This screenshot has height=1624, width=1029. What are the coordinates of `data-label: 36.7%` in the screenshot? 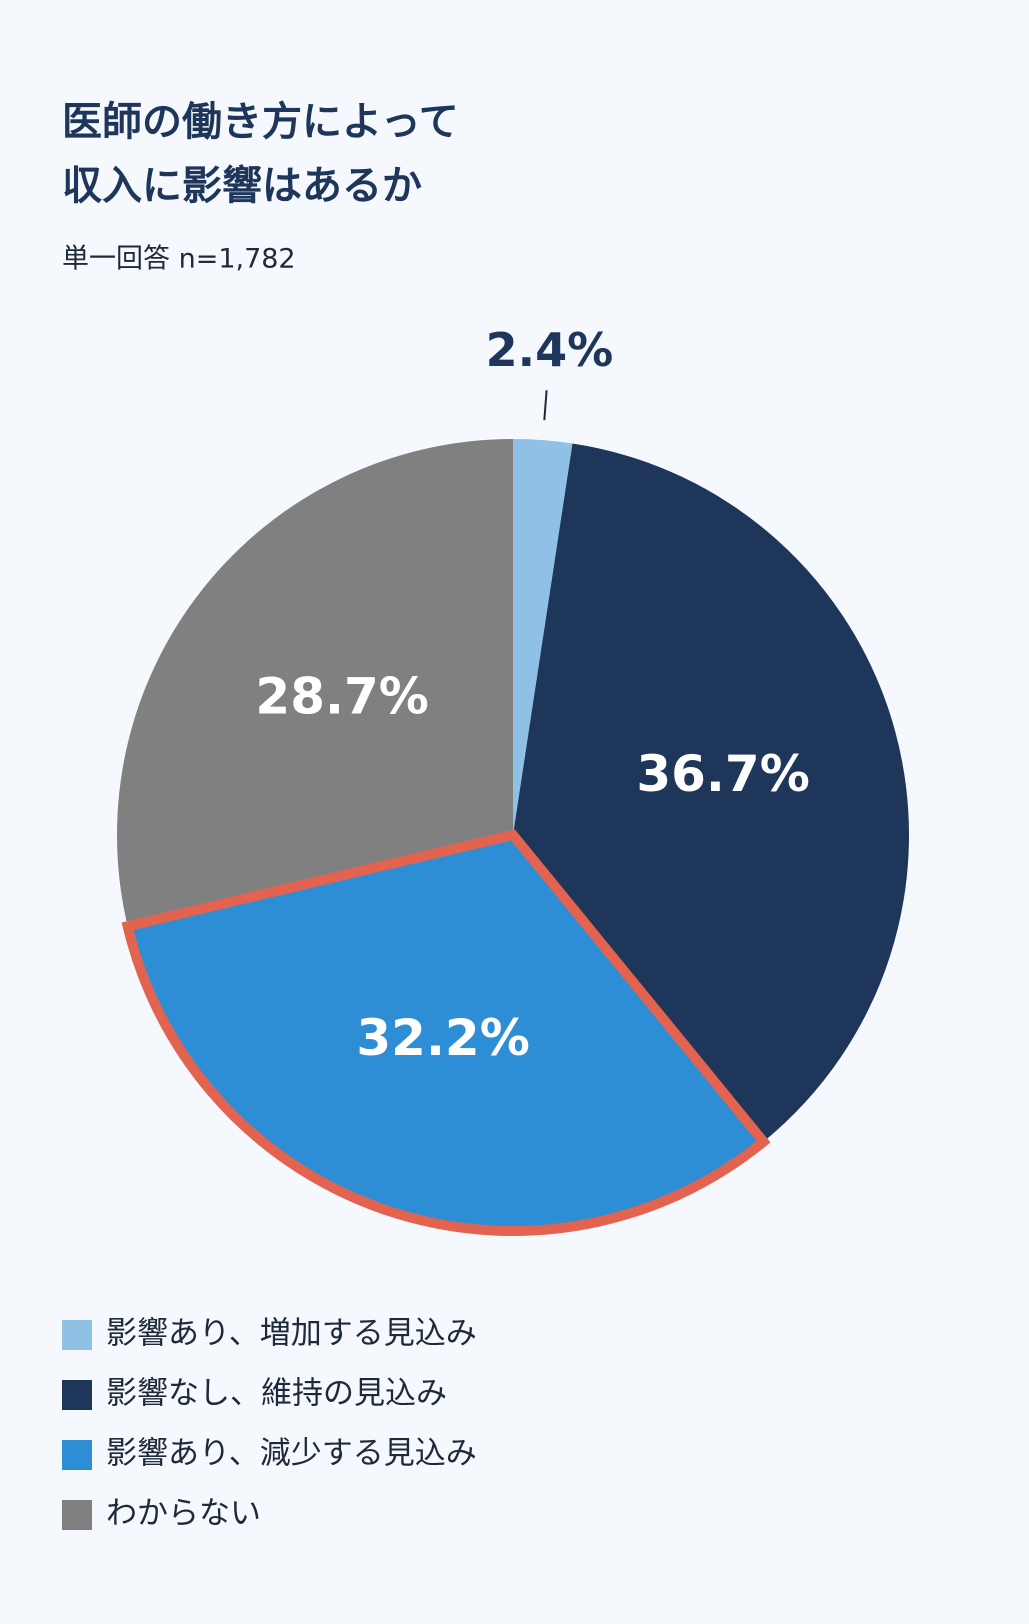 It's located at (722, 774).